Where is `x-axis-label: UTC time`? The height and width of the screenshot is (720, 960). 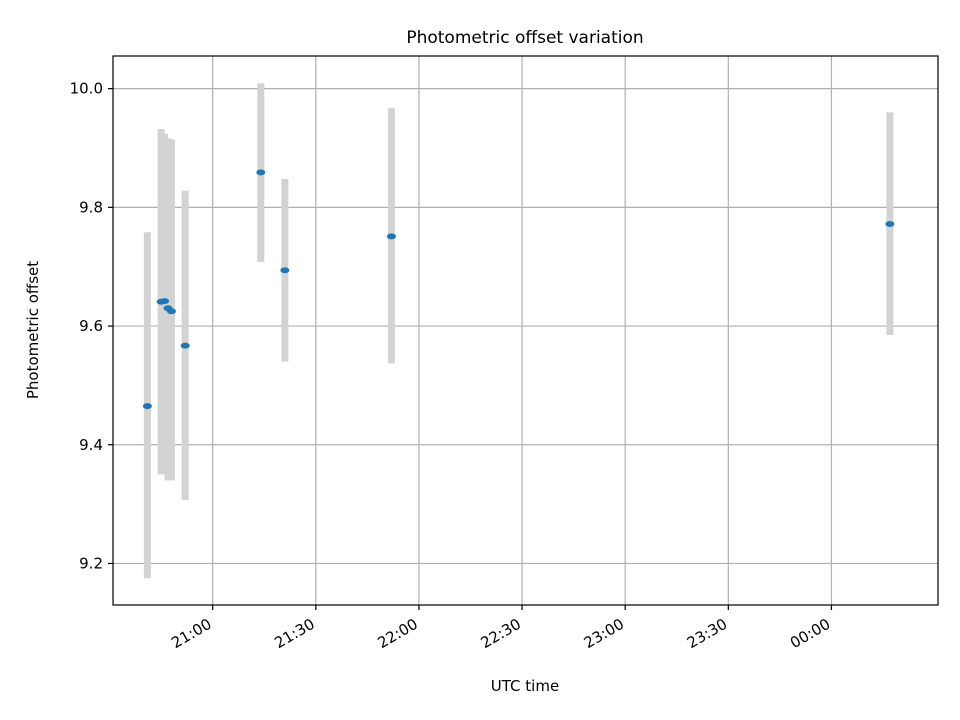
x-axis-label: UTC time is located at coordinates (525, 686).